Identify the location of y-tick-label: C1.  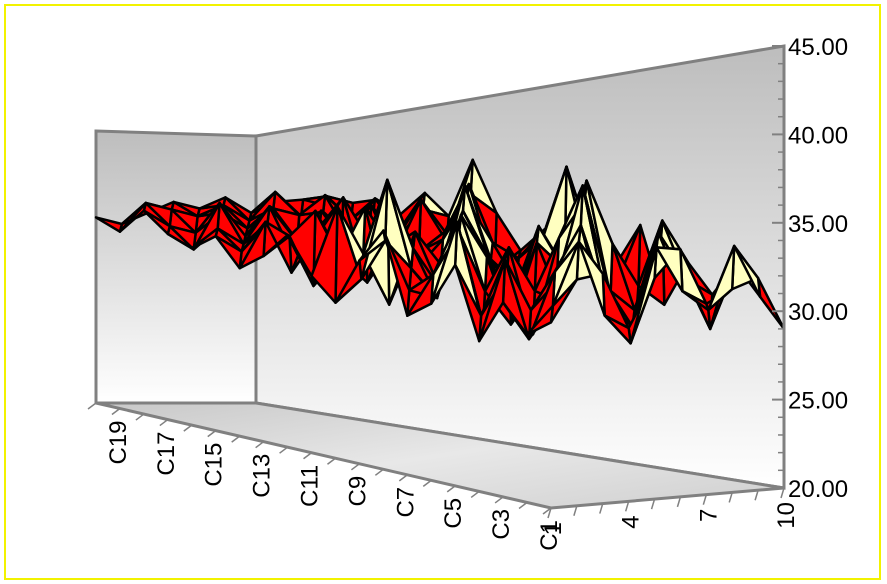
(549, 535).